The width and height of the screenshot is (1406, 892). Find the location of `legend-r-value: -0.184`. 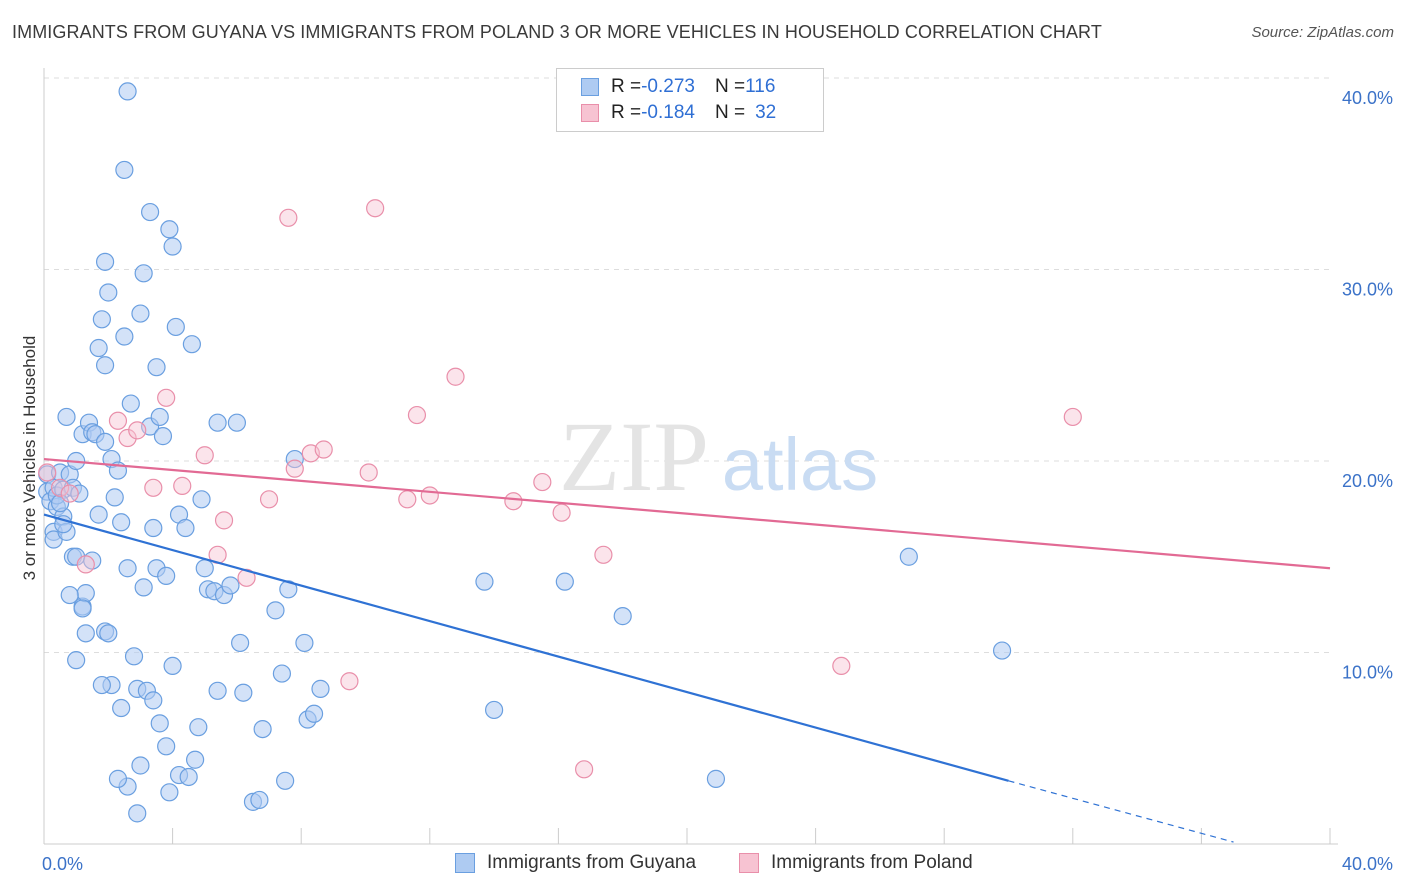

legend-r-value: -0.184 is located at coordinates (668, 112).